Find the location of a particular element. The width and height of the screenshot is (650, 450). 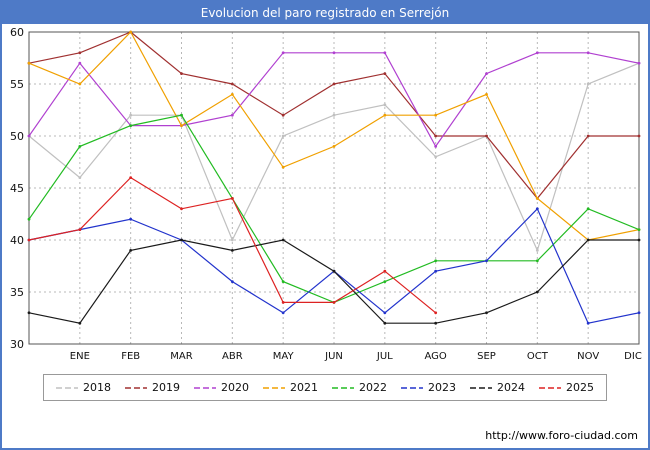

legend-item-2025: 2025 is located at coordinates (566, 387).